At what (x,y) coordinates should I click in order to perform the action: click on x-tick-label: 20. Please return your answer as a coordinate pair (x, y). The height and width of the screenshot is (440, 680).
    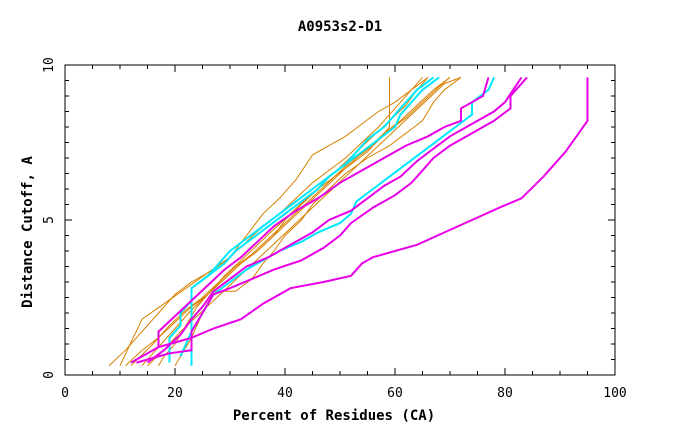
    Looking at the image, I should click on (175, 393).